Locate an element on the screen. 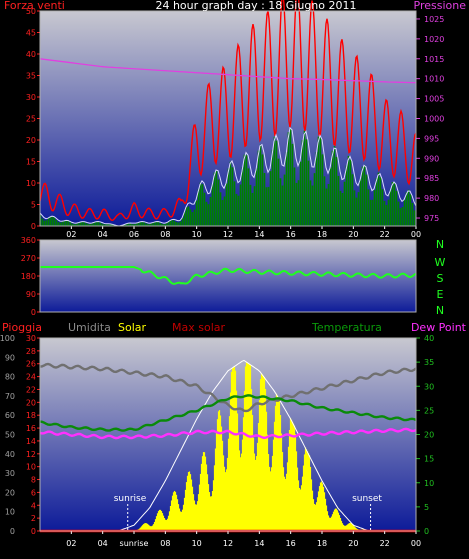 The height and width of the screenshot is (559, 469). temperature-y-tick-label: 40 is located at coordinates (429, 338).